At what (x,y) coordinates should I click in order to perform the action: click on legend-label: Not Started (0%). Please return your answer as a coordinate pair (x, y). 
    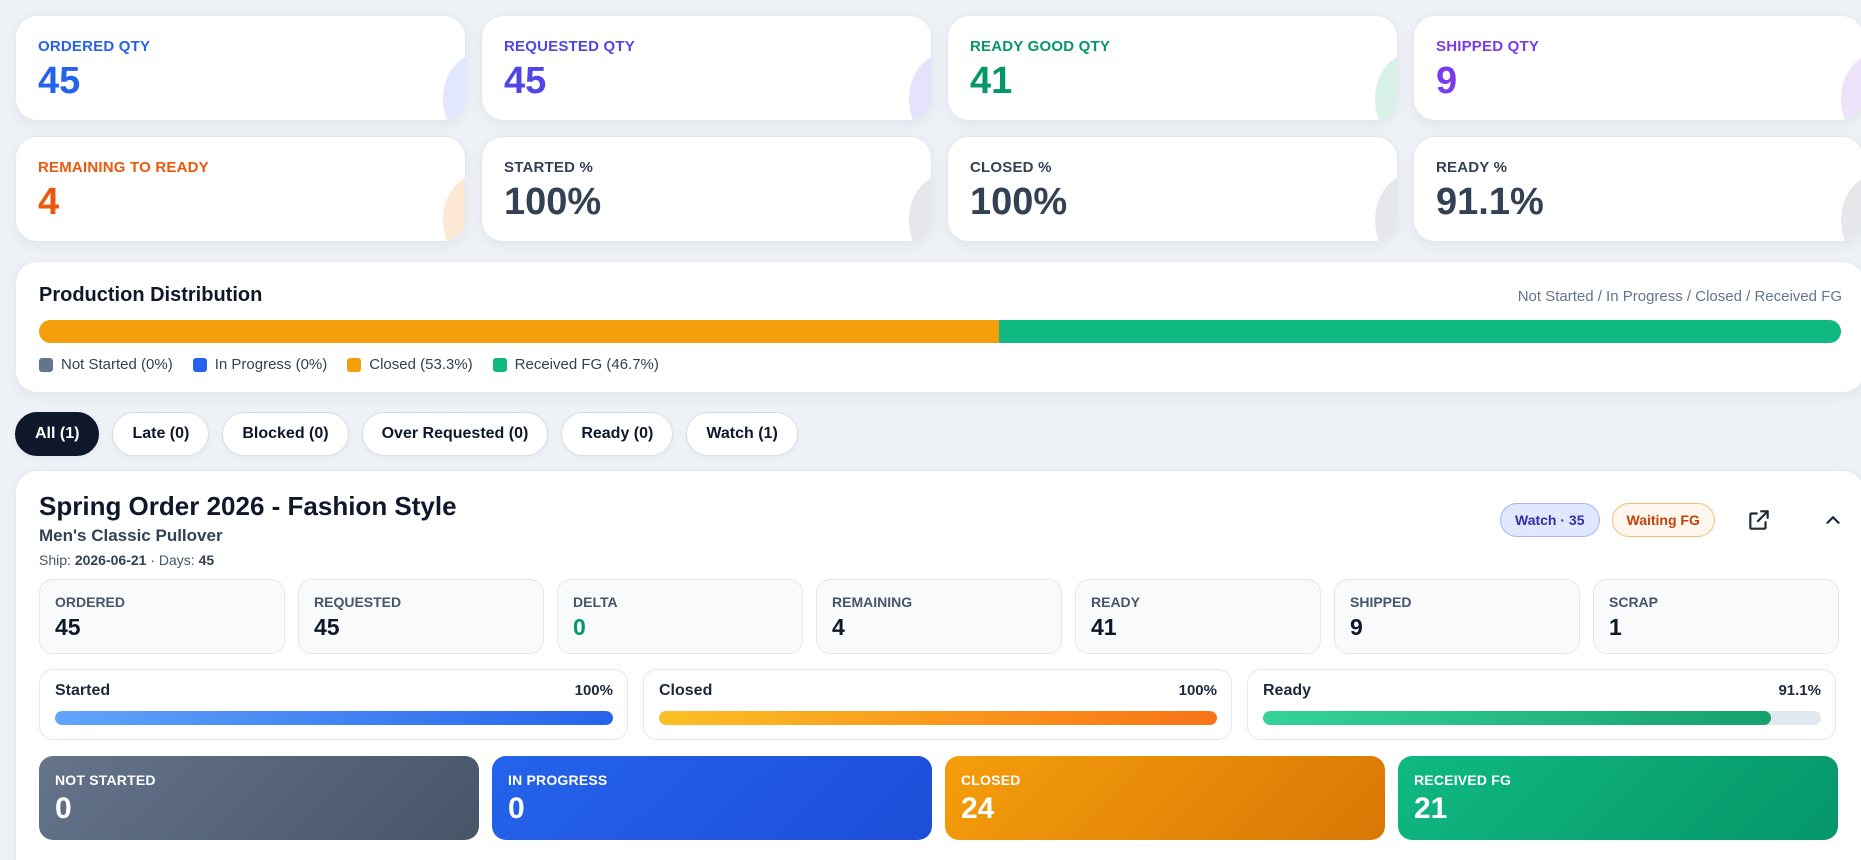
    Looking at the image, I should click on (117, 364).